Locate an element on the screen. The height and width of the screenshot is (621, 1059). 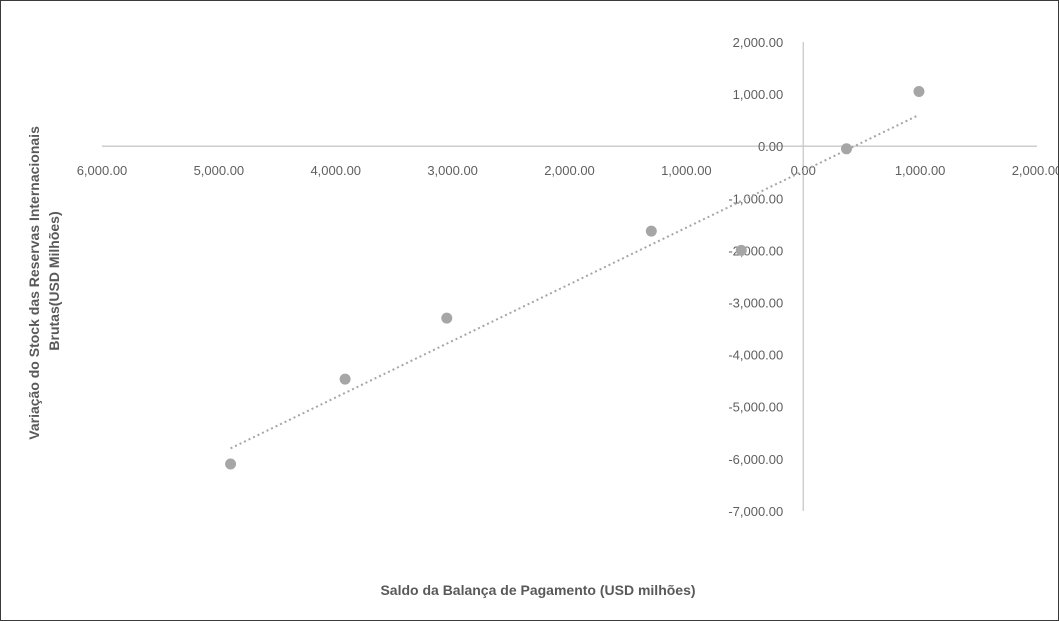
y-tick-label: 1,000.00 is located at coordinates (758, 94).